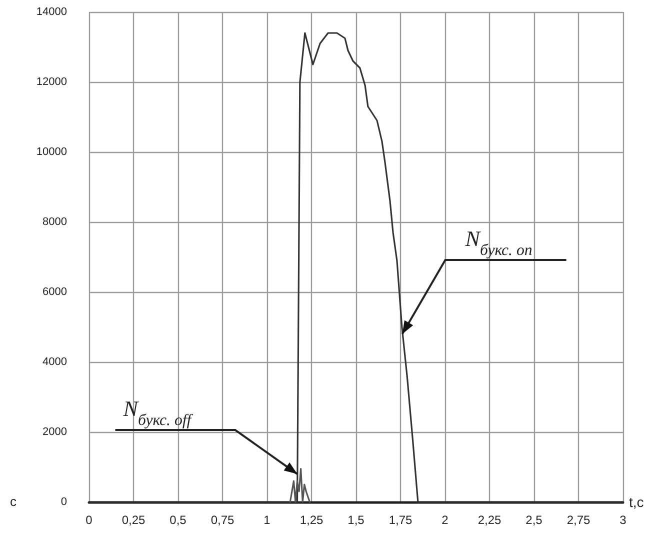 The width and height of the screenshot is (667, 539). I want to click on x-tick-label: 0,5, so click(178, 520).